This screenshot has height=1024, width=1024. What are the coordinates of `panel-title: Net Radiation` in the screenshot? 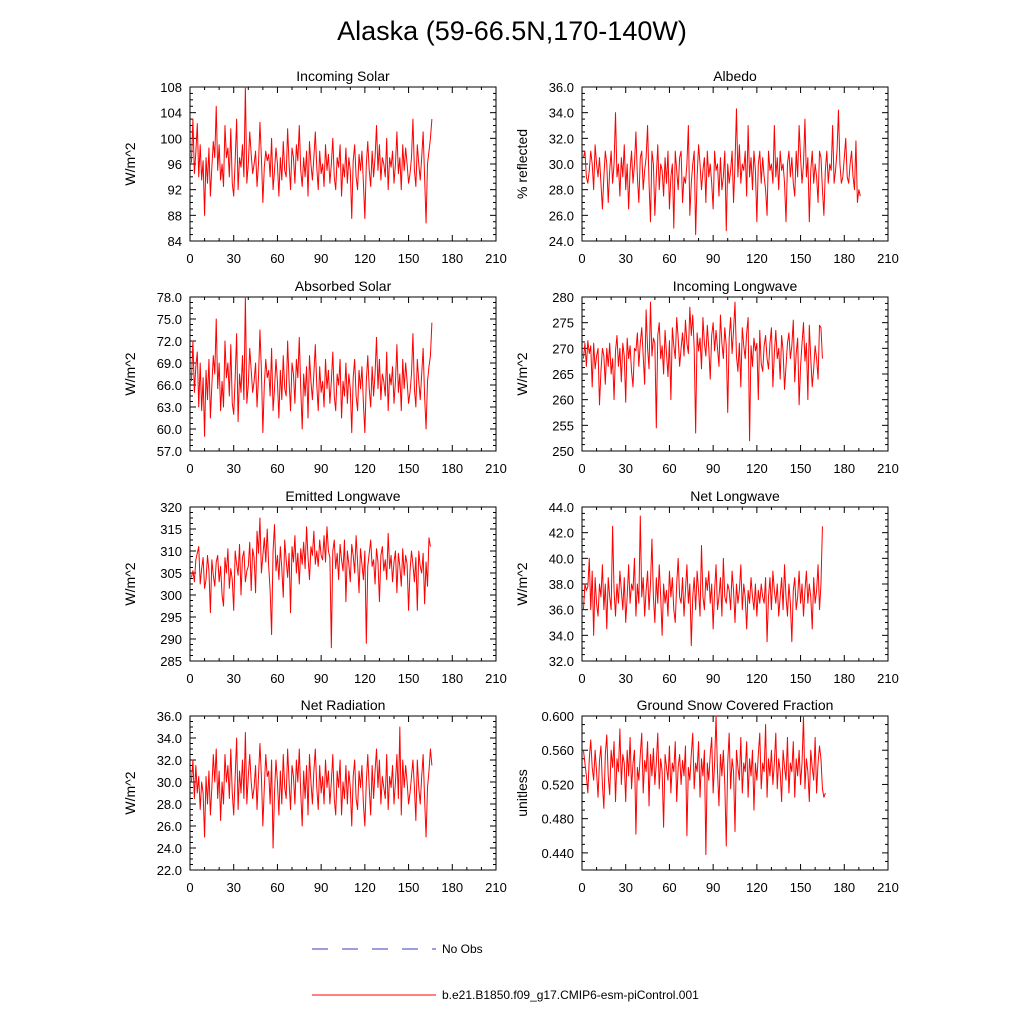 It's located at (343, 705).